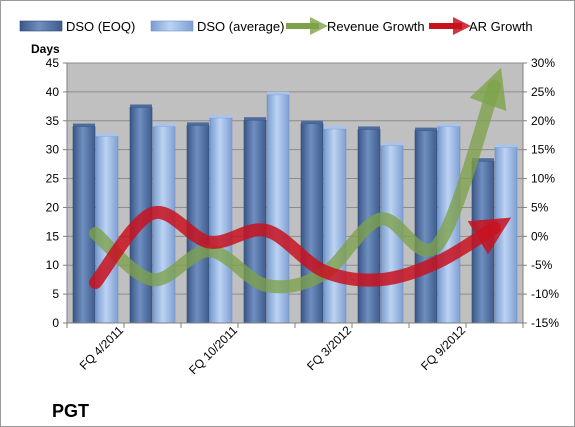 The width and height of the screenshot is (575, 427). I want to click on company-ticker: PGT, so click(70, 411).